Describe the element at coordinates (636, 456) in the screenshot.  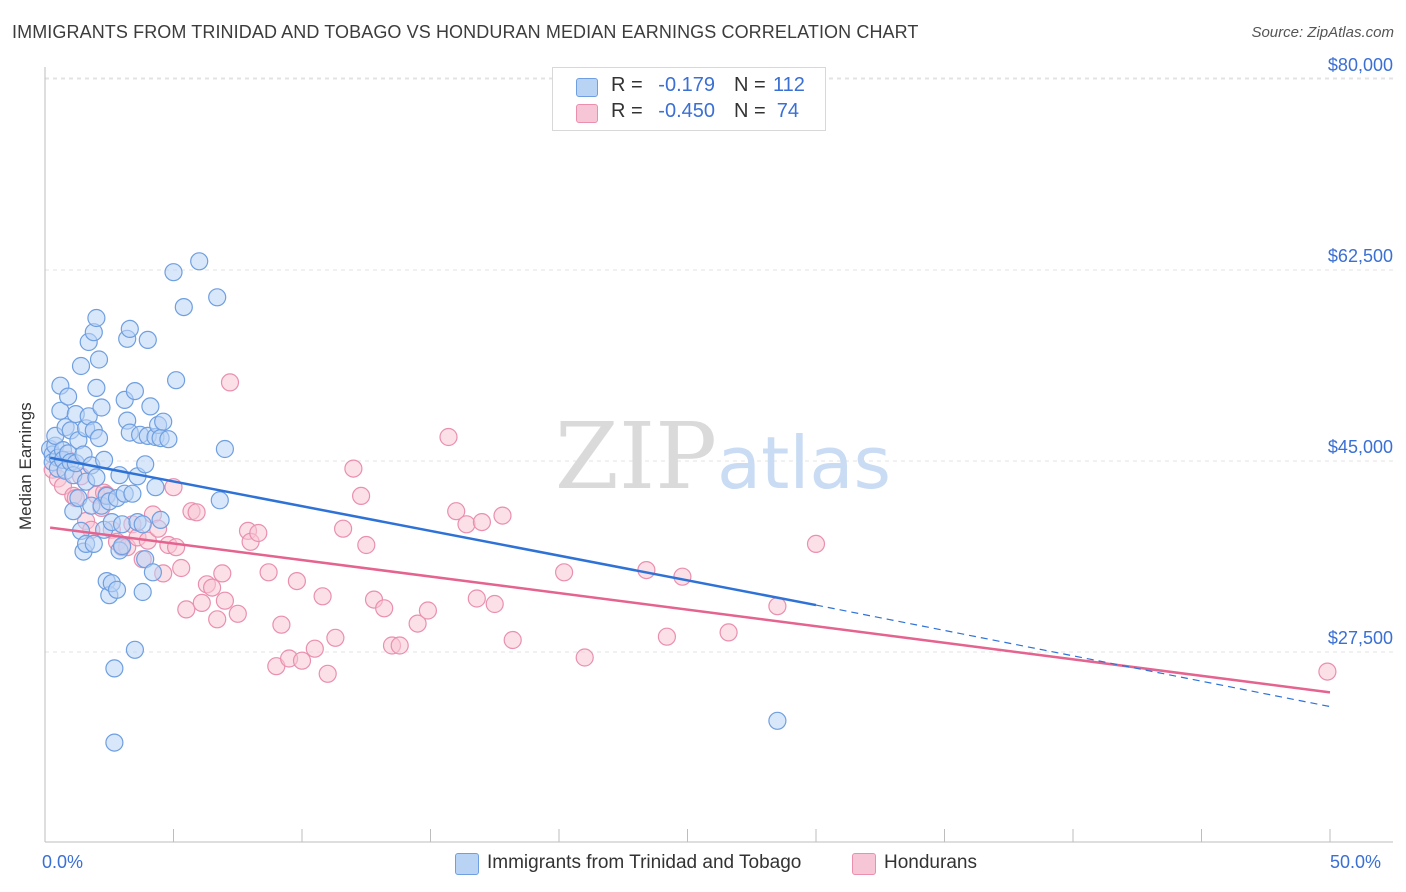
I see `watermark-zip: ZIP` at that location.